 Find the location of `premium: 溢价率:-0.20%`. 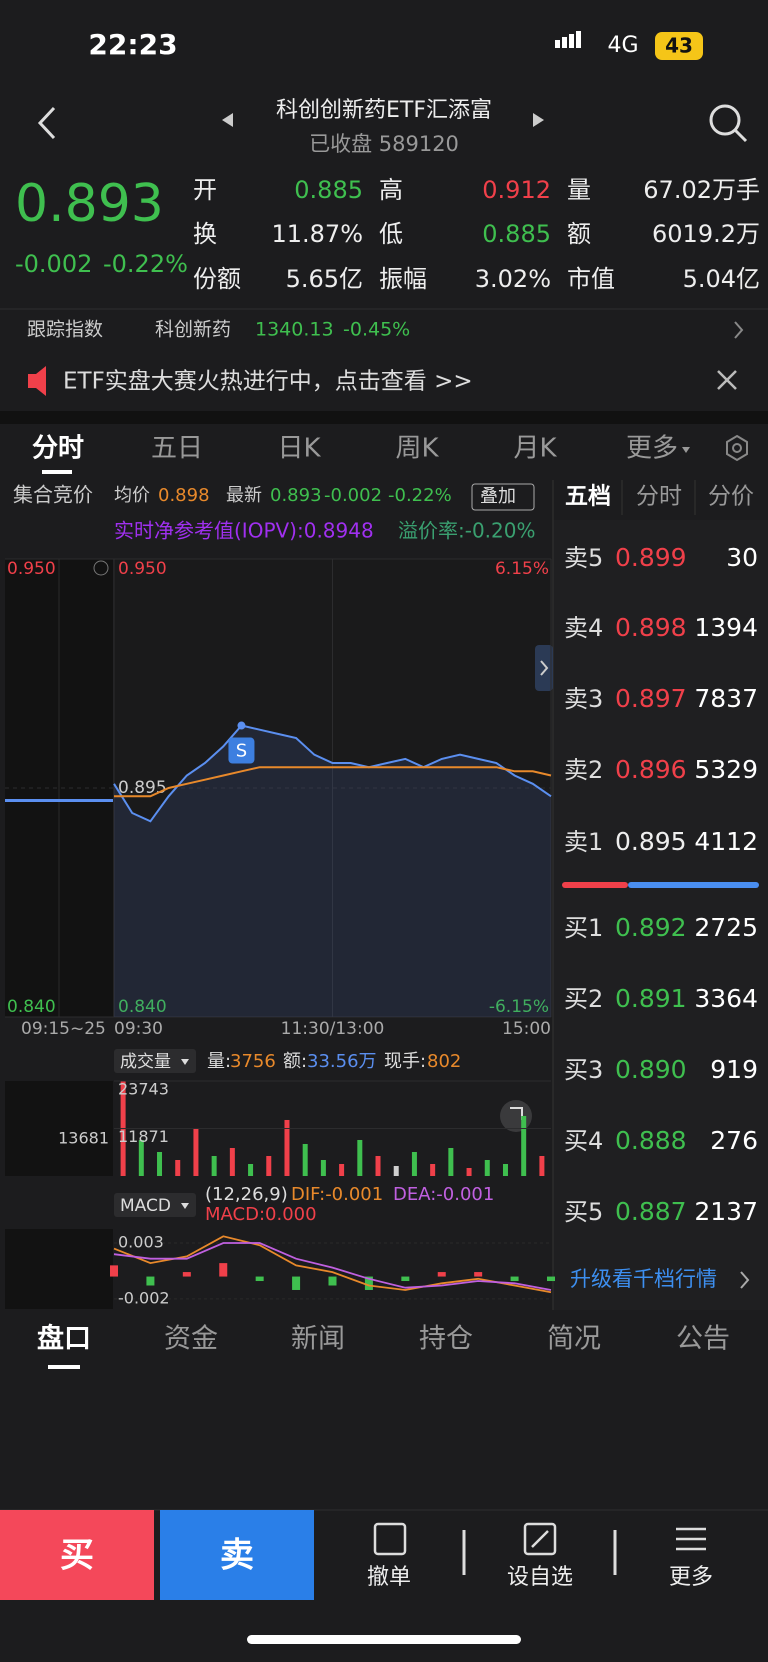

premium: 溢价率:-0.20% is located at coordinates (467, 531).